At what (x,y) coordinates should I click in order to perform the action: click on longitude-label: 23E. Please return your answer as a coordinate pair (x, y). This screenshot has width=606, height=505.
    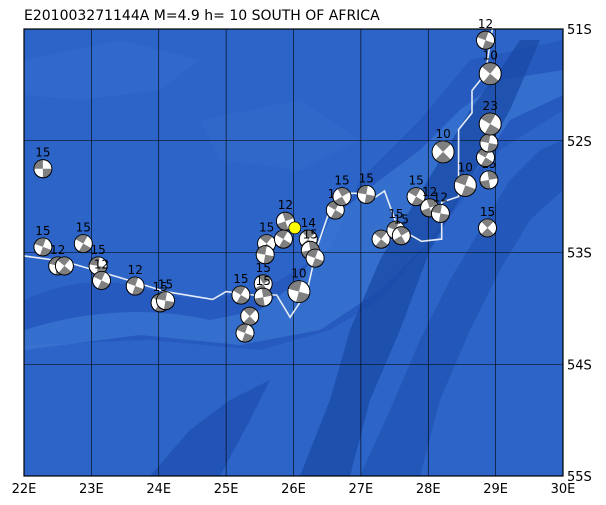
    Looking at the image, I should click on (91, 489).